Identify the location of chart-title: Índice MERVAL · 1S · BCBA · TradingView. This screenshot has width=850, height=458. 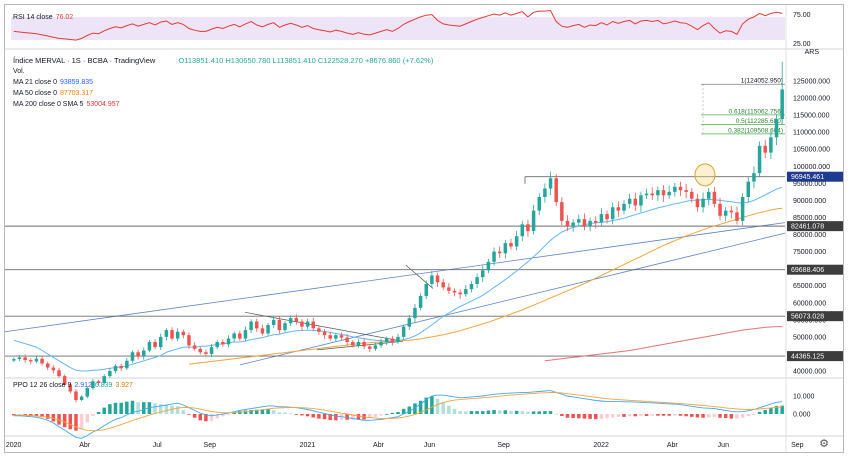
(84, 60).